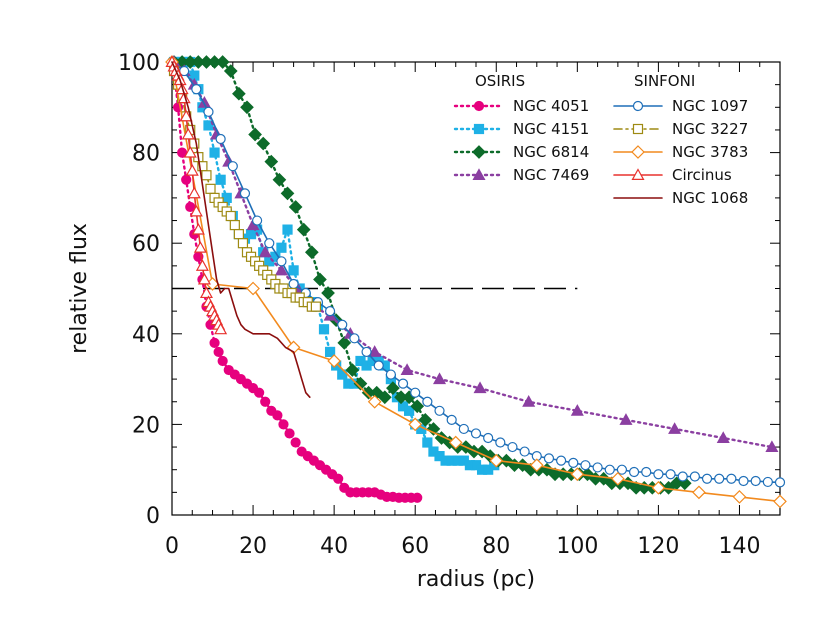  Describe the element at coordinates (551, 152) in the screenshot. I see `legend-label-ngc-6814: NGC 6814` at that location.